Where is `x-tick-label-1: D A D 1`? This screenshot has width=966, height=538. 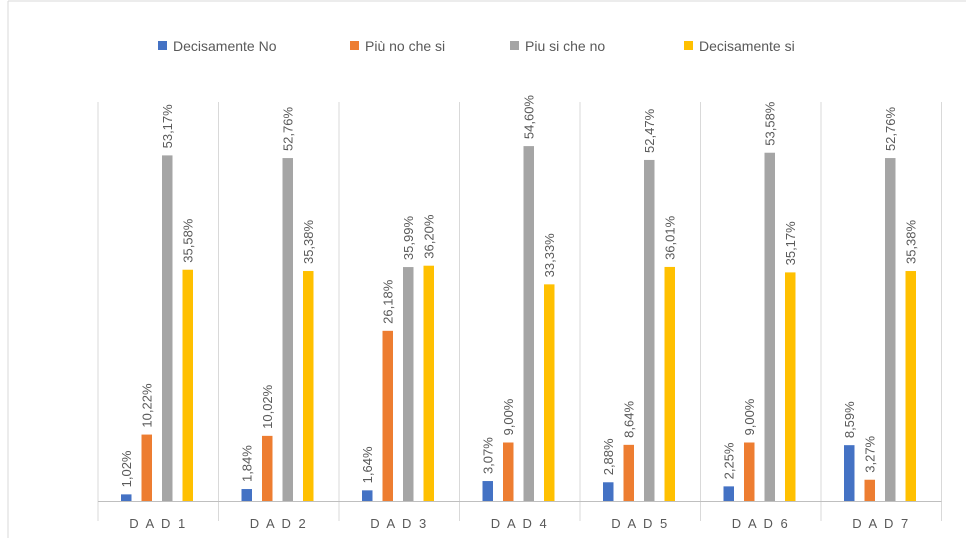 x-tick-label-1: D A D 1 is located at coordinates (158, 523).